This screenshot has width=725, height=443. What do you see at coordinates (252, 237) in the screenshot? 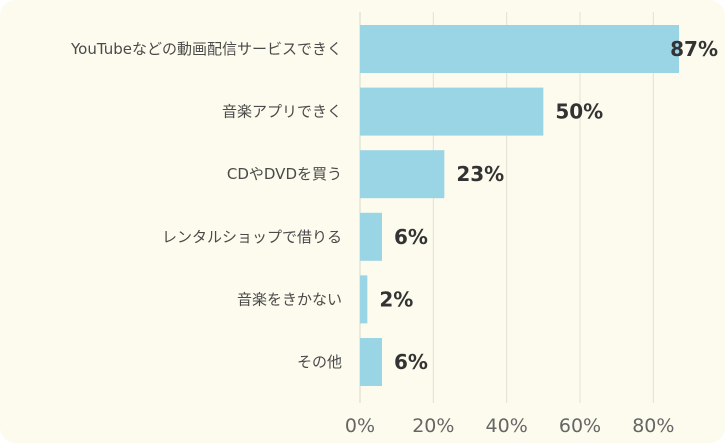
I see `category-label: レンタルショップで借りる` at bounding box center [252, 237].